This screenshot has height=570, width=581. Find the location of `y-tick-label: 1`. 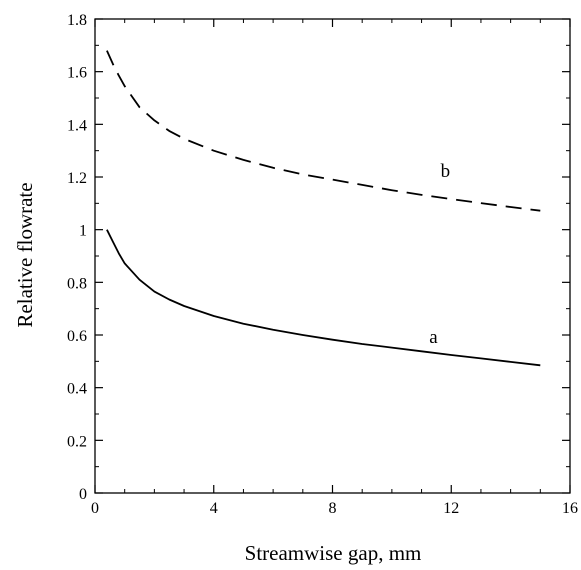

y-tick-label: 1 is located at coordinates (83, 231).